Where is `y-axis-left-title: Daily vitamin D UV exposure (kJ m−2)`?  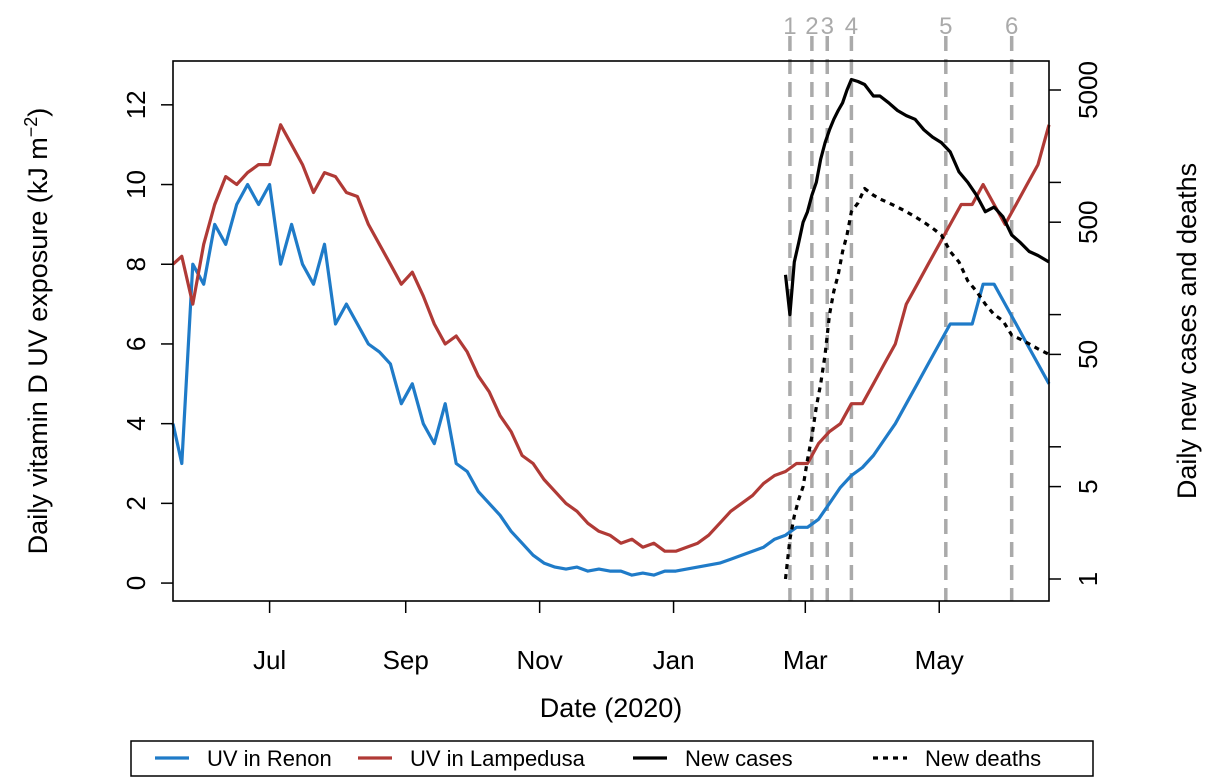 y-axis-left-title: Daily vitamin D UV exposure (kJ m−2) is located at coordinates (37, 331).